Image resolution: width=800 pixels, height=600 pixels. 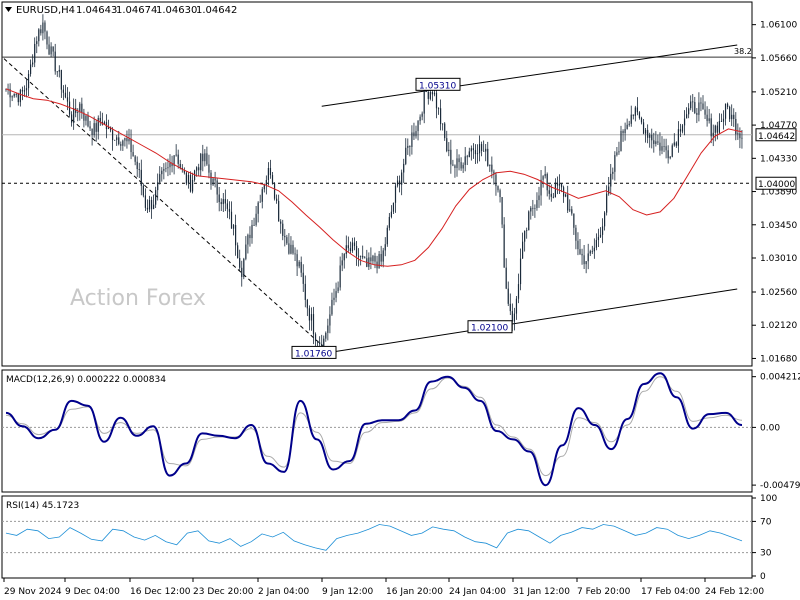 I want to click on support-level-label: 1.04000, so click(x=776, y=185).